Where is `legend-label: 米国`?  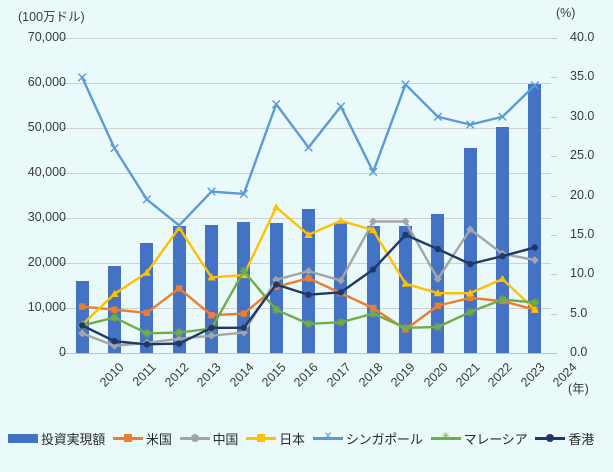 legend-label: 米国 is located at coordinates (159, 439).